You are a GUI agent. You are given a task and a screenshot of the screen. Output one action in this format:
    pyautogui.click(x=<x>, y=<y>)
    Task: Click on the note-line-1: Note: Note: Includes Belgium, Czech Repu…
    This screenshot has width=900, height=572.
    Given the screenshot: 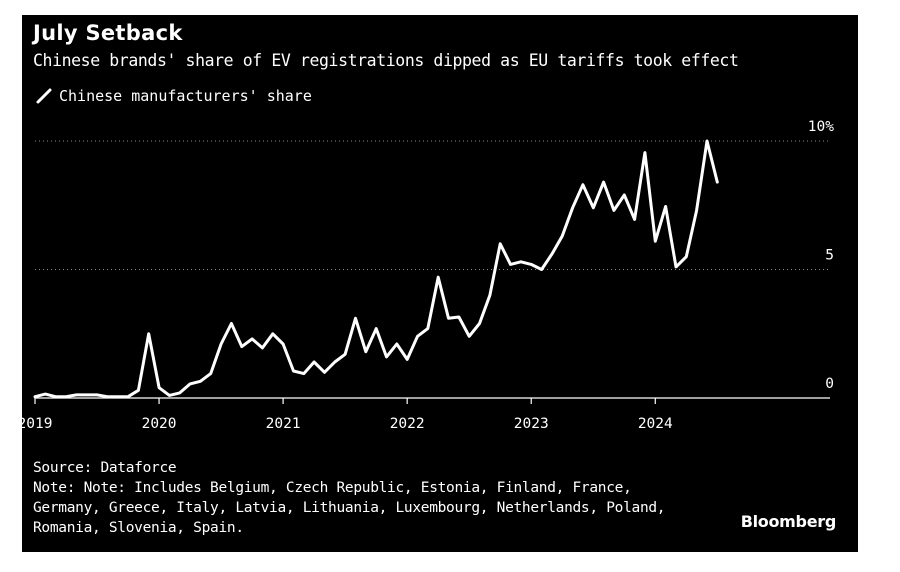 What is the action you would take?
    pyautogui.click(x=332, y=488)
    